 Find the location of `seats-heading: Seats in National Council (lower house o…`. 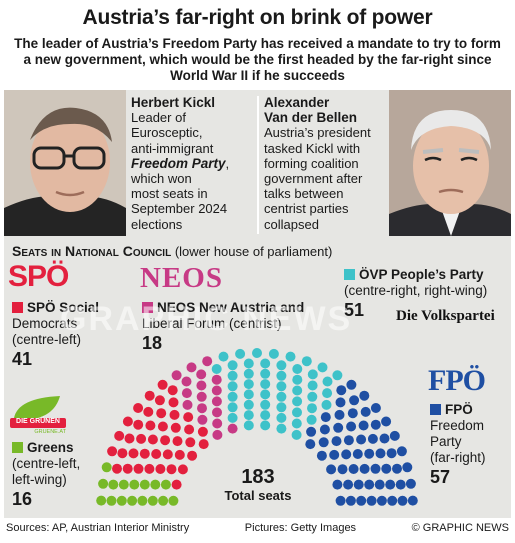

seats-heading: Seats in National Council (lower house o… is located at coordinates (172, 251).